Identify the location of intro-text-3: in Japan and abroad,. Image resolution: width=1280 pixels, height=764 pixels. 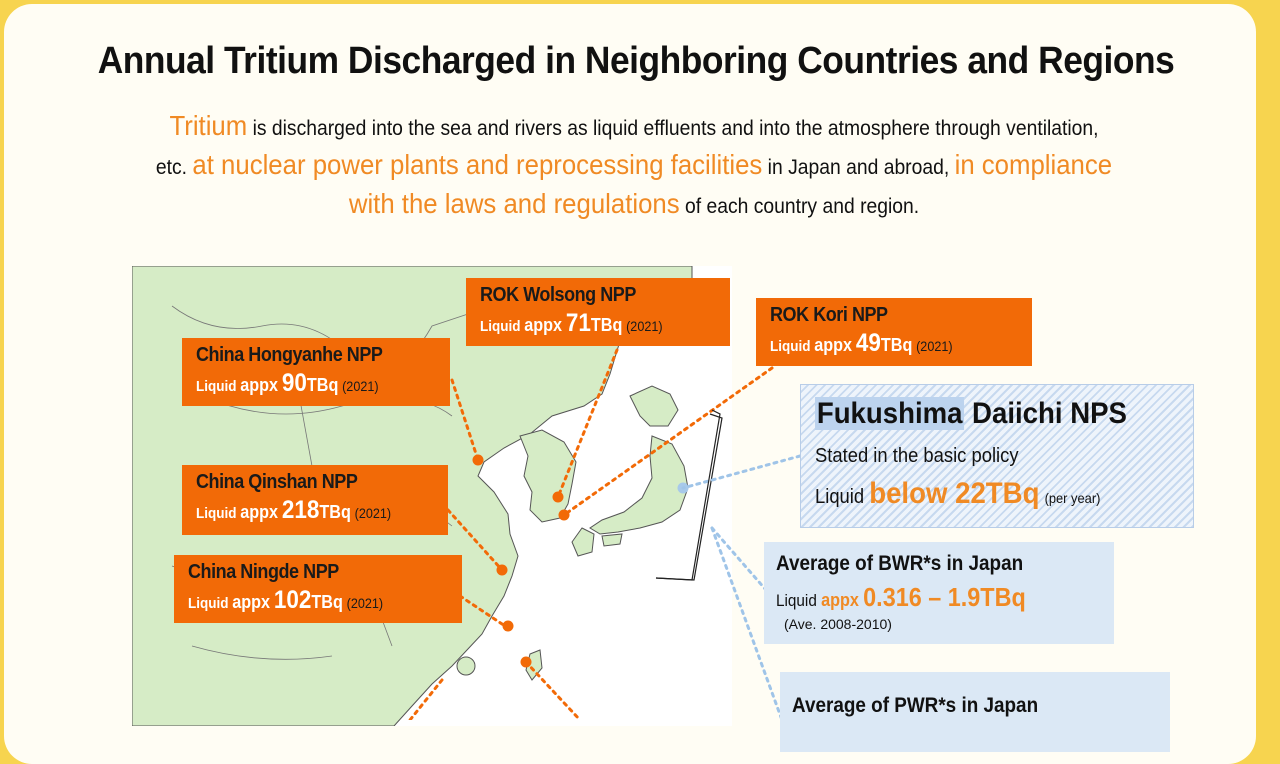
(858, 167).